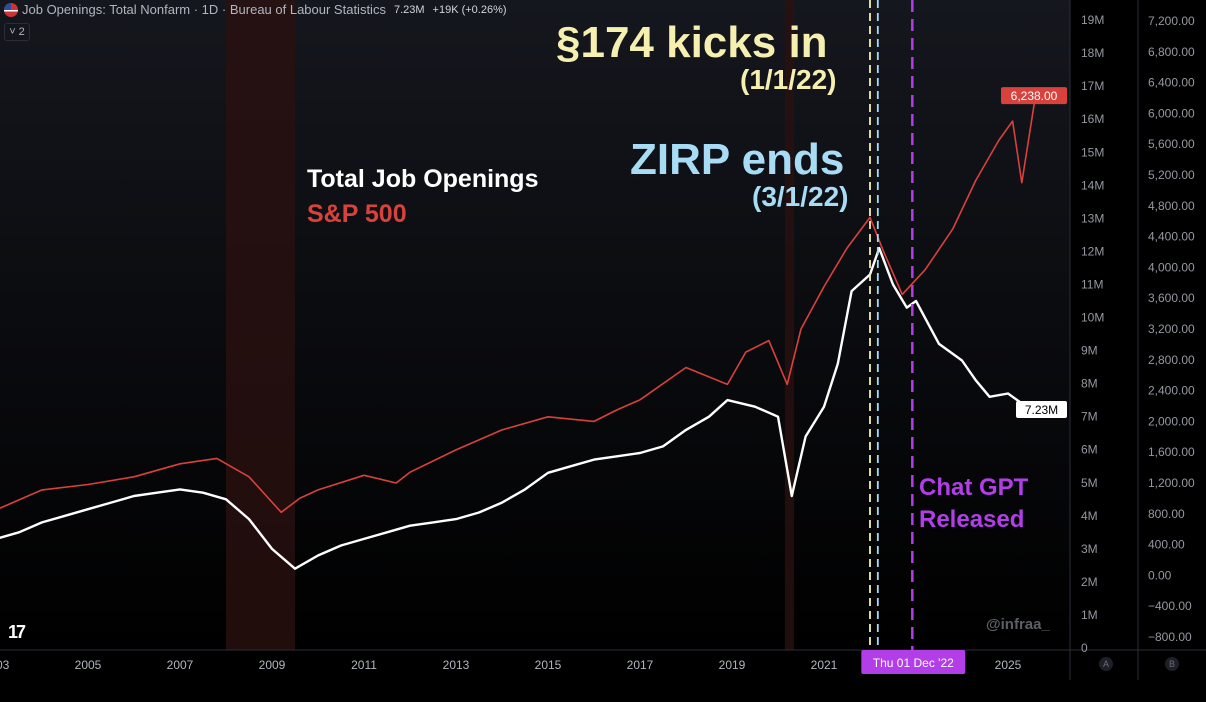 The width and height of the screenshot is (1206, 702). I want to click on collapse-indicators-button: ˅ 2, so click(17, 32).